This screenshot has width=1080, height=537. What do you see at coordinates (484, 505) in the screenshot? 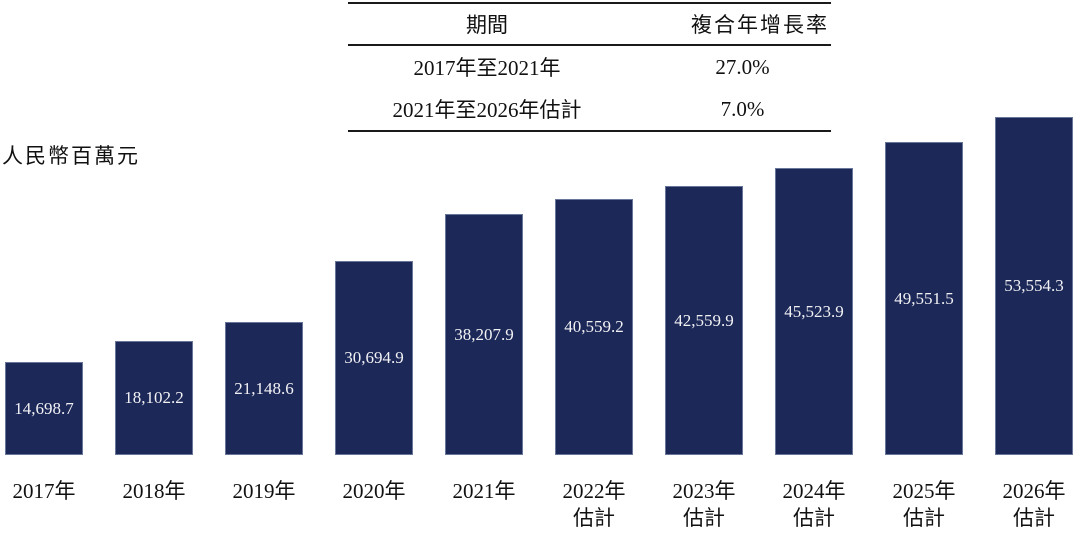
I see `x-axis-label-2021年: 2021年` at bounding box center [484, 505].